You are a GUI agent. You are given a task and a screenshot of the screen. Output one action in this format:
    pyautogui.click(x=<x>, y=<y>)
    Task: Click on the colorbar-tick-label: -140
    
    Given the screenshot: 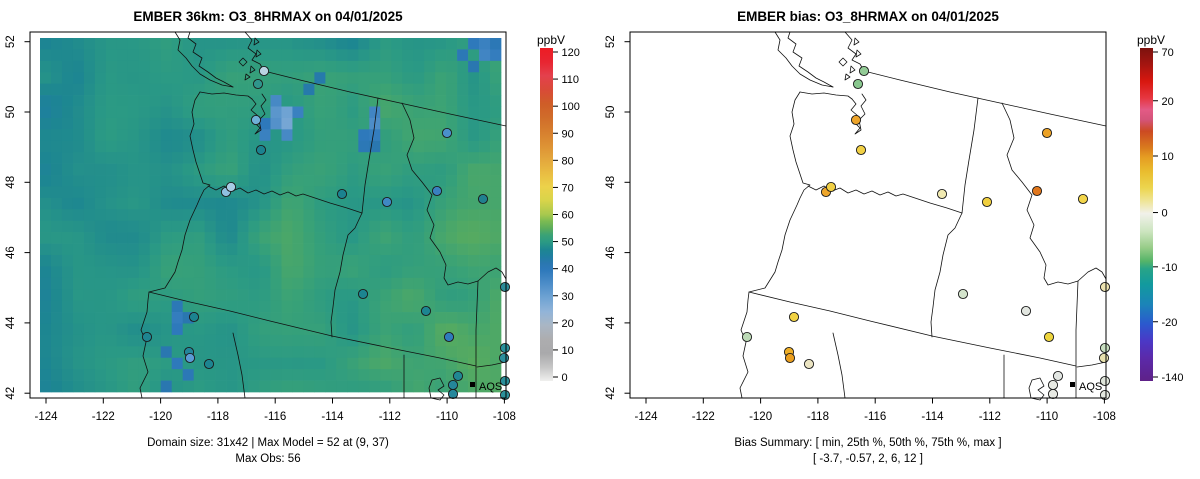 What is the action you would take?
    pyautogui.click(x=1173, y=378)
    